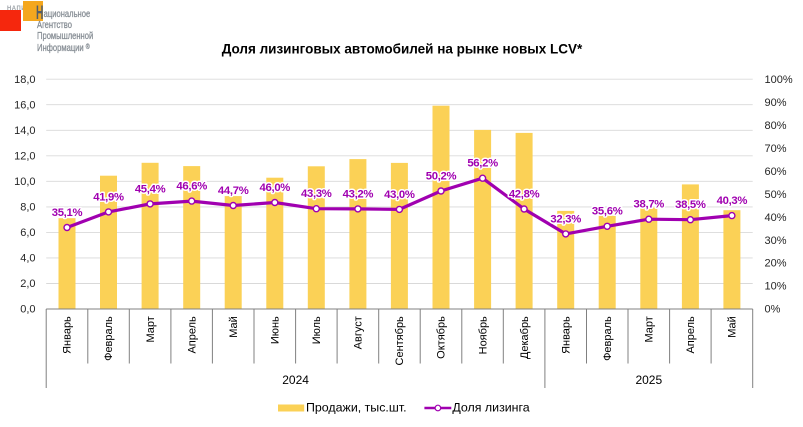  I want to click on svg-text: 8,0, so click(27, 208).